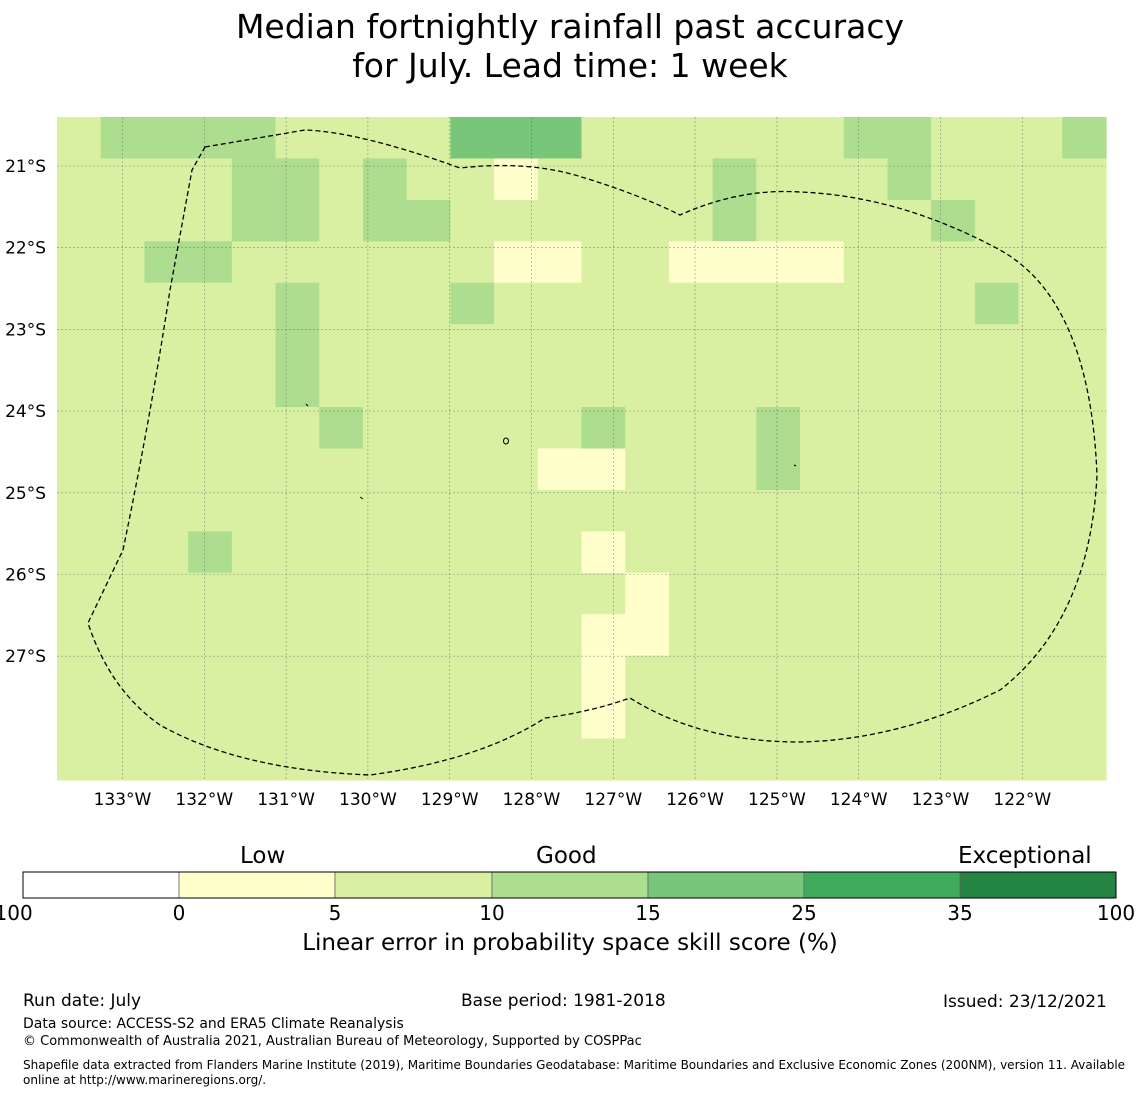  What do you see at coordinates (859, 800) in the screenshot?
I see `longitude-label: 124°W` at bounding box center [859, 800].